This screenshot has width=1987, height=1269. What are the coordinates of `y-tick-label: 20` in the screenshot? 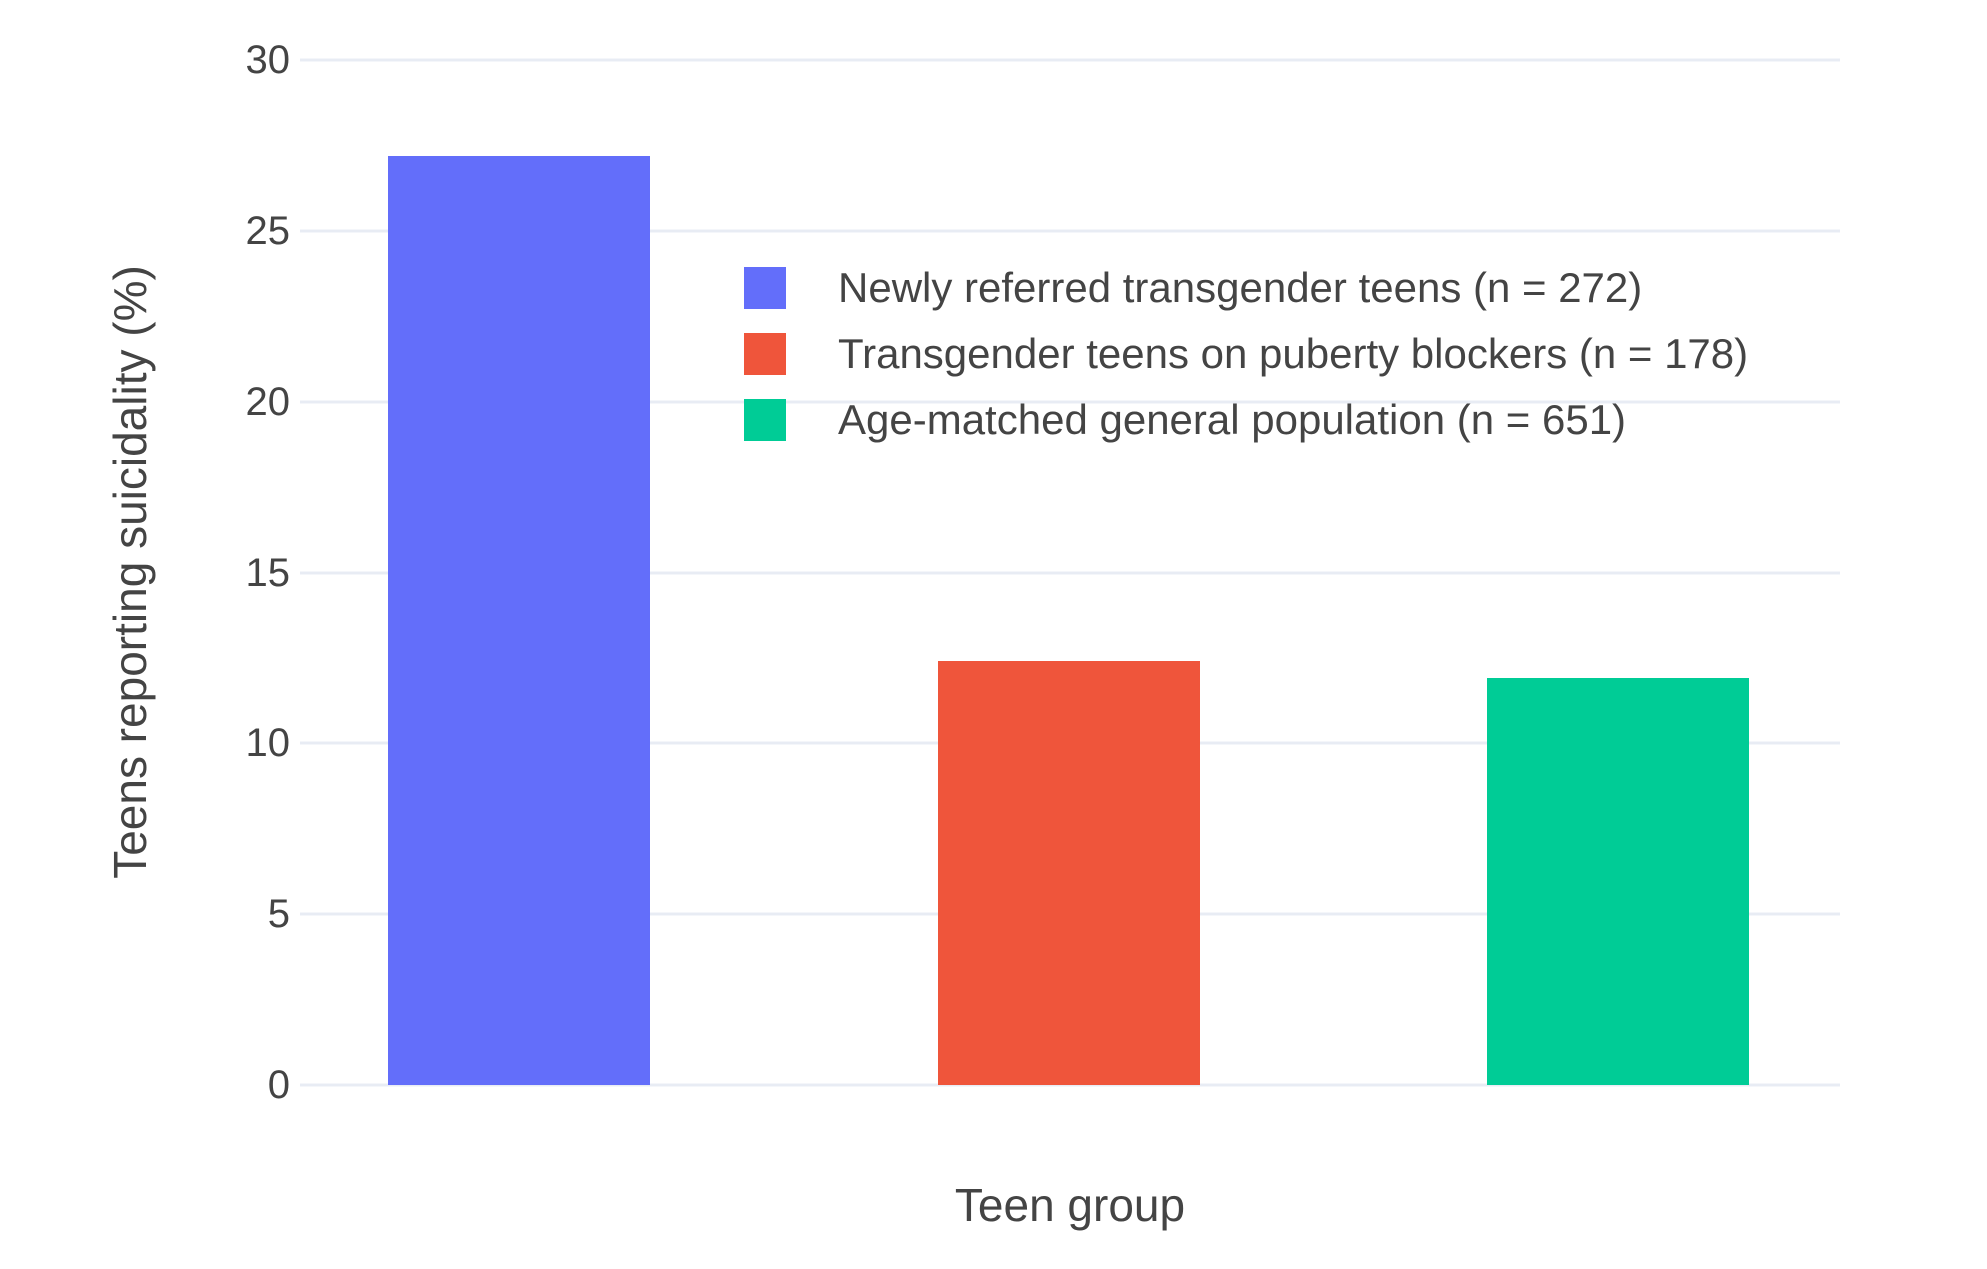 It's located at (268, 401).